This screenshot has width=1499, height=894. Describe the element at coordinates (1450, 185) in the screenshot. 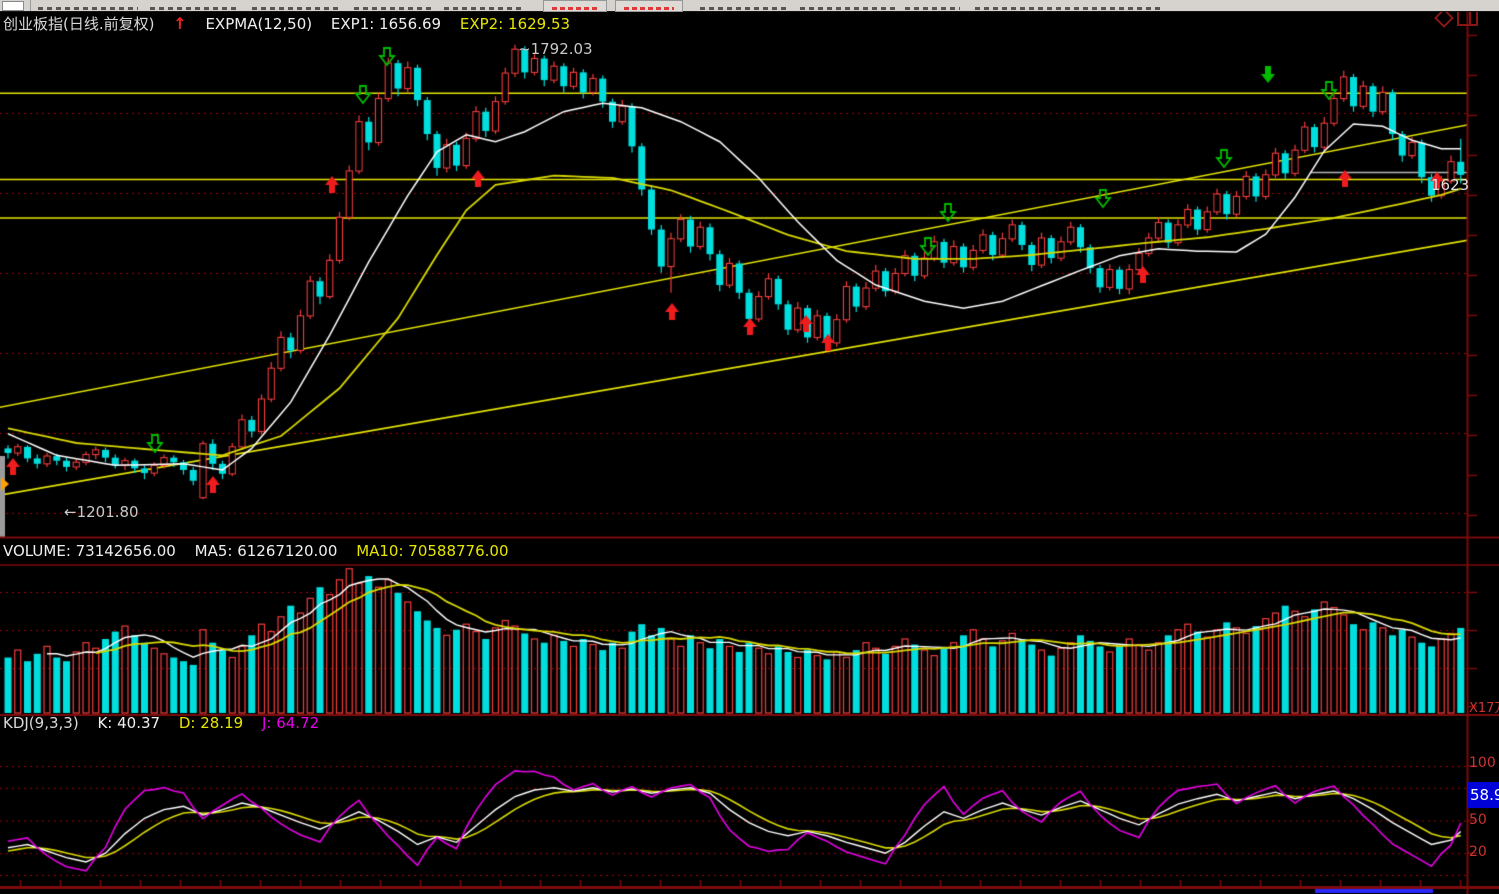

I see `current-price-label: 1623` at that location.